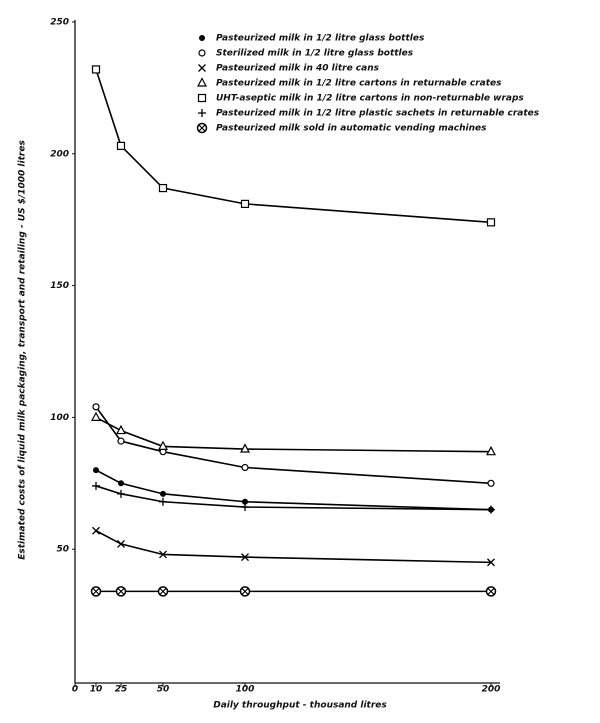 This screenshot has height=723, width=600. Describe the element at coordinates (62, 550) in the screenshot. I see `y-tick-label: 50` at that location.